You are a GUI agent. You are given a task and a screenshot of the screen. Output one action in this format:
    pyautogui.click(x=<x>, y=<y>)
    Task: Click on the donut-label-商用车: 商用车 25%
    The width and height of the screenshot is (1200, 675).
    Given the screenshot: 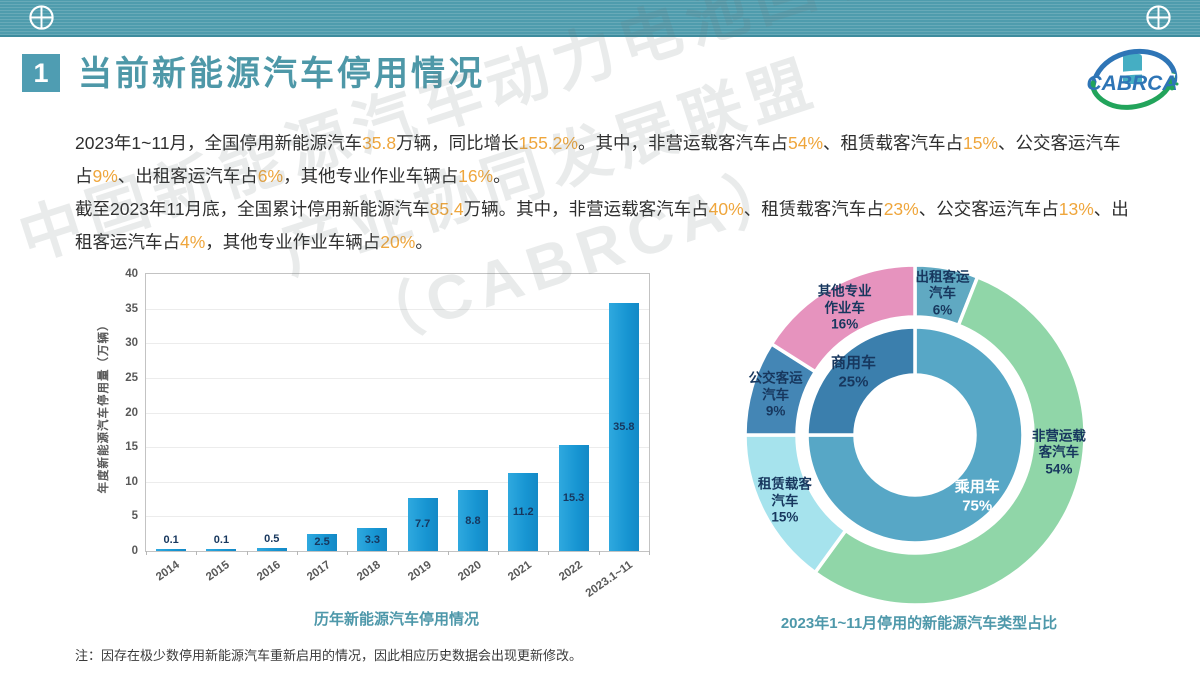 What is the action you would take?
    pyautogui.click(x=853, y=373)
    